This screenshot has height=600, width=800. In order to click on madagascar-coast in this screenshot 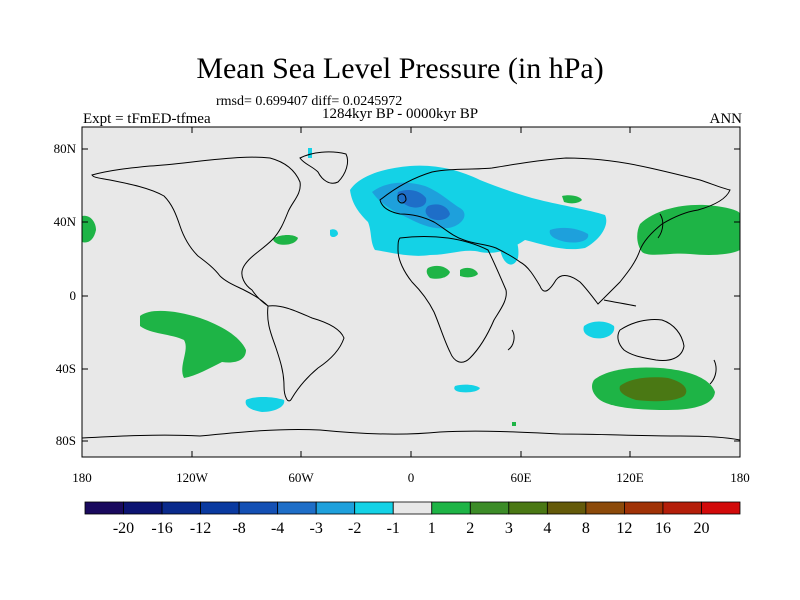, I will do `click(511, 340)`.